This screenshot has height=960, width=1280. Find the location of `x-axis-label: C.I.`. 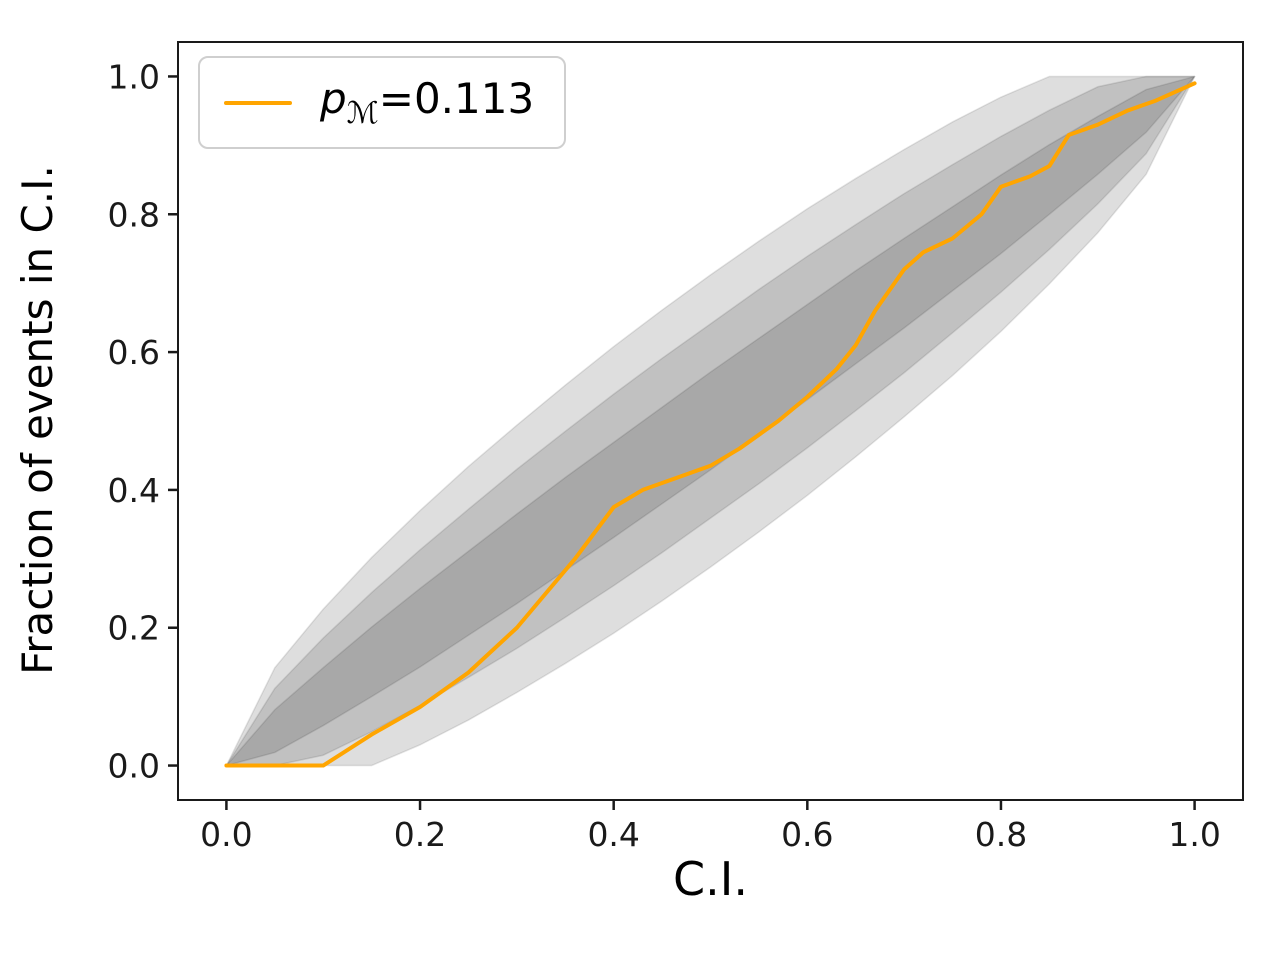

x-axis-label: C.I. is located at coordinates (710, 879).